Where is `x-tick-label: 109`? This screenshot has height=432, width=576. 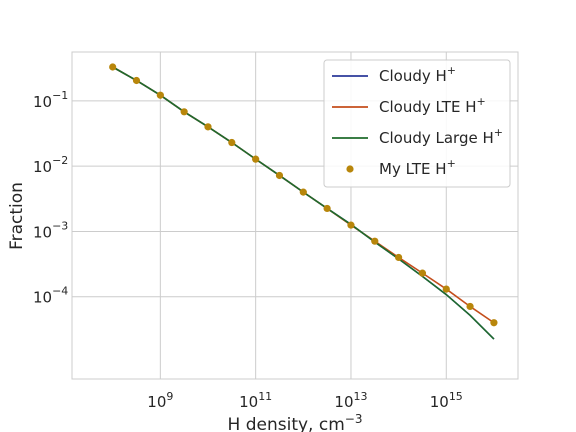 x-tick-label: 109 is located at coordinates (160, 400).